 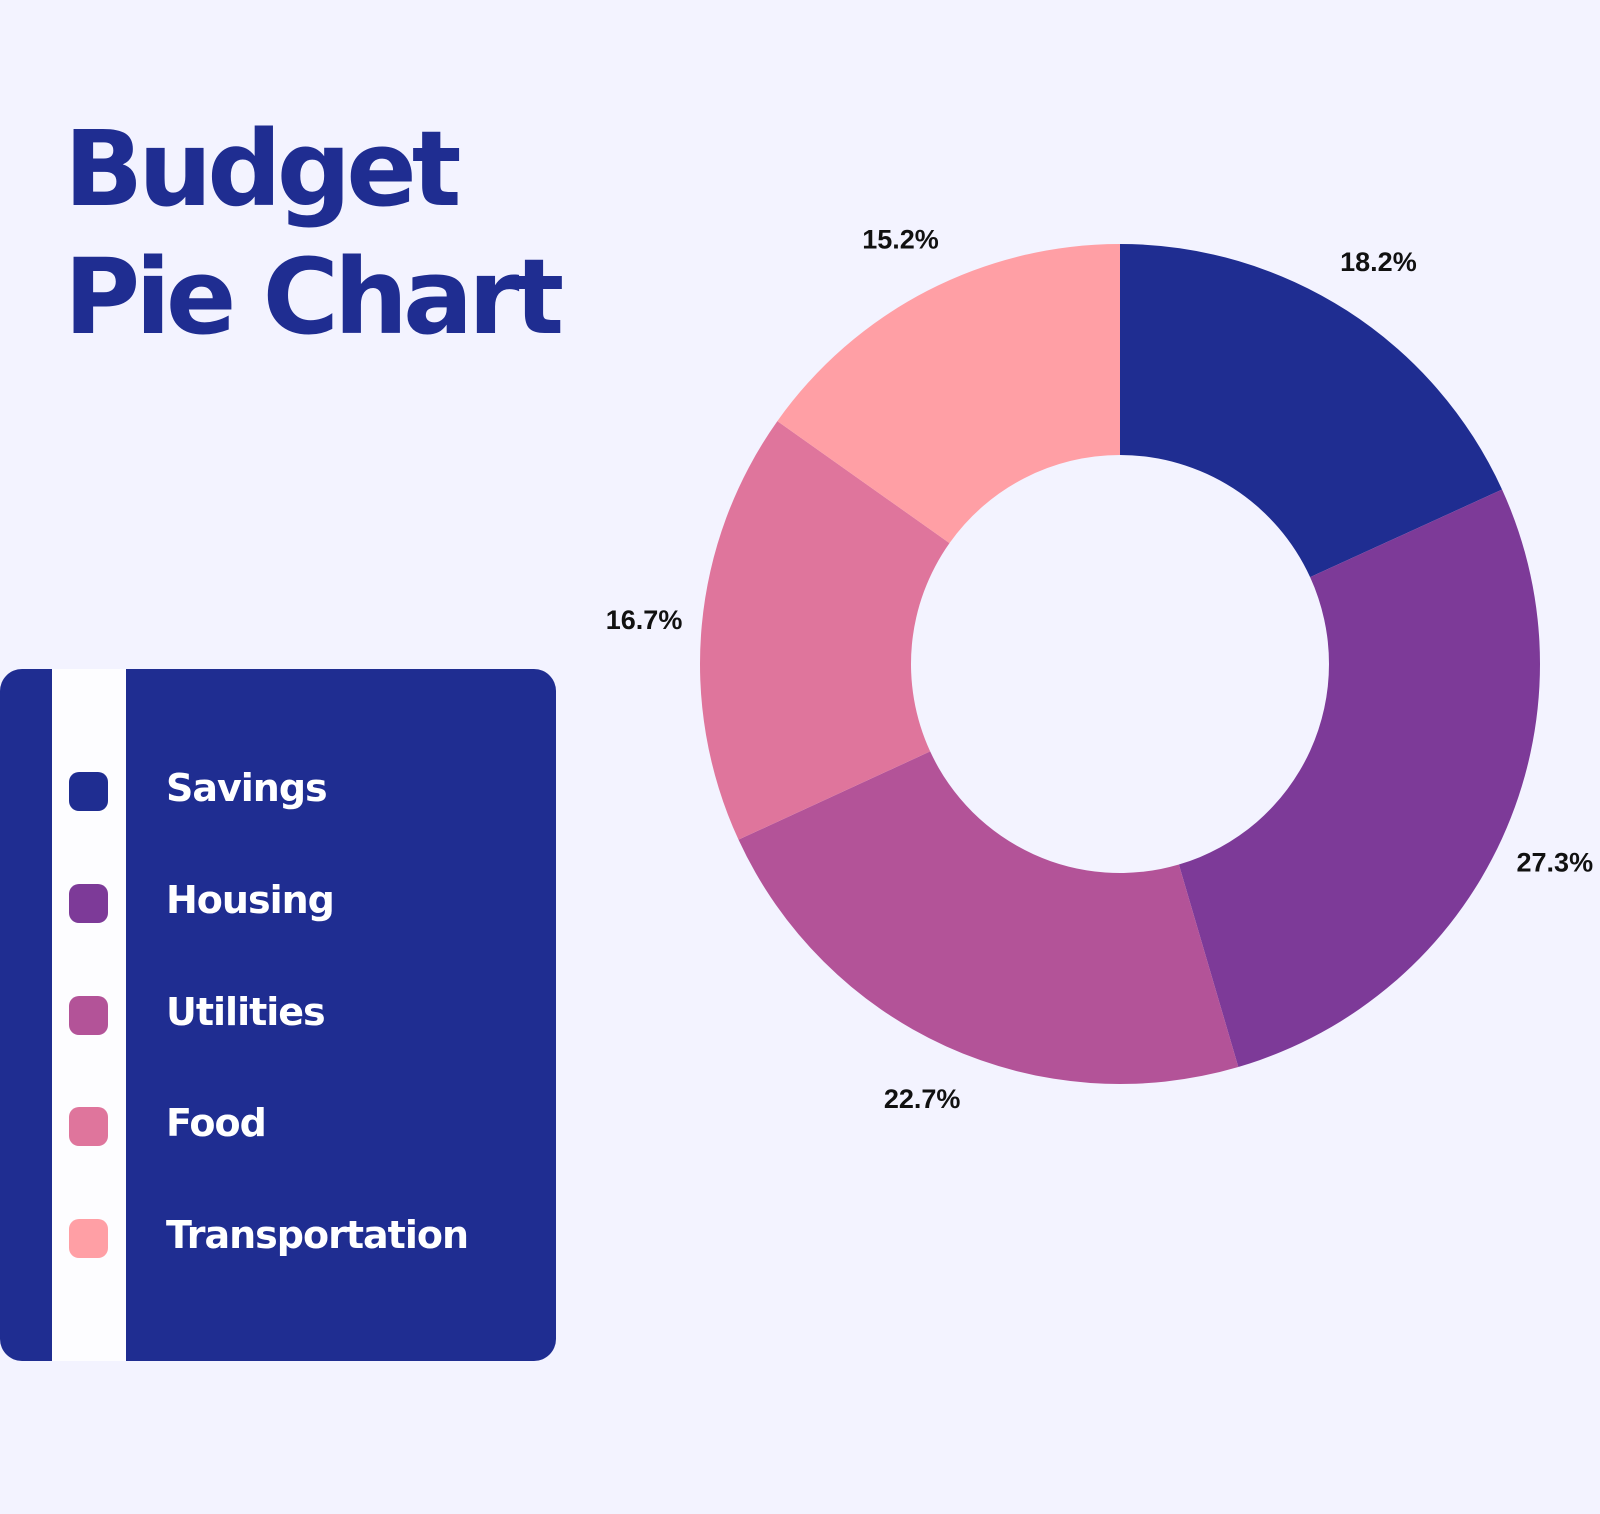 I want to click on legend-item-transportation: Transportation, so click(x=278, y=1236).